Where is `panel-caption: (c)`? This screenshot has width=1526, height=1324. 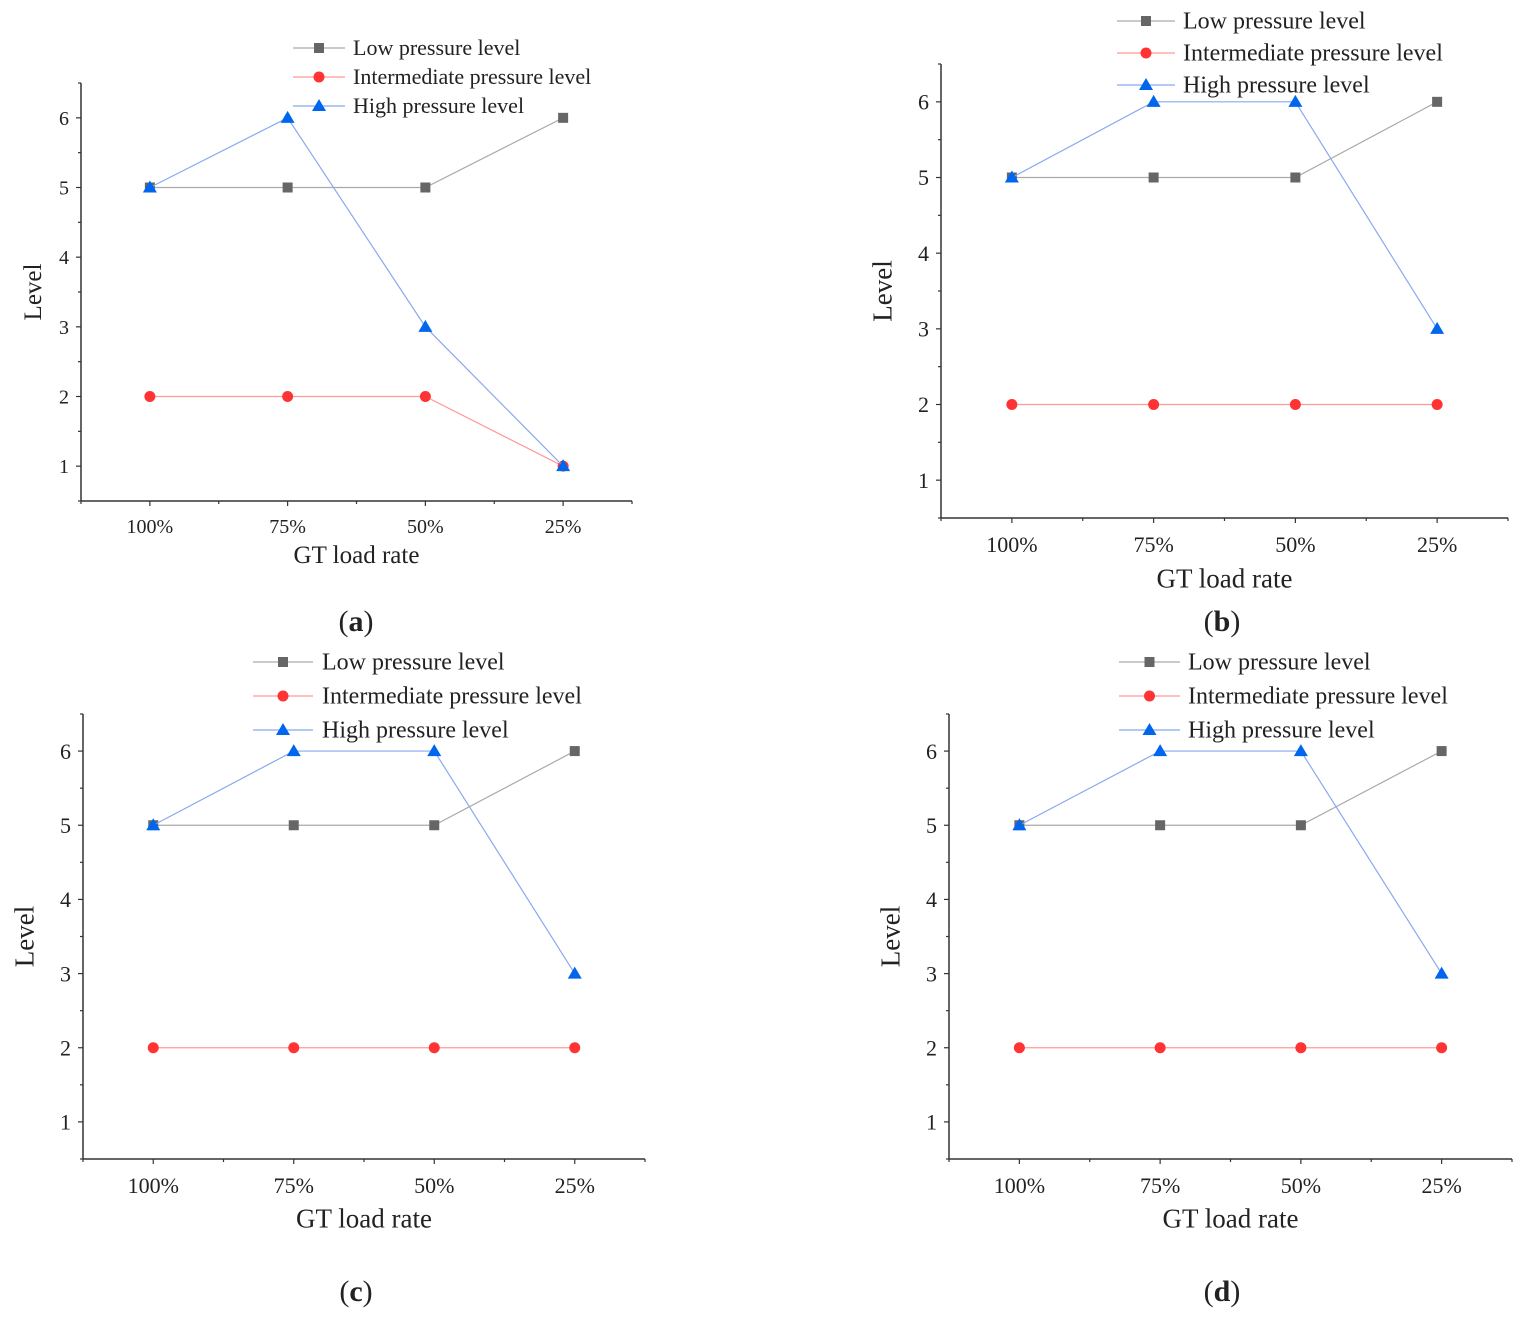
panel-caption: (c) is located at coordinates (355, 1291).